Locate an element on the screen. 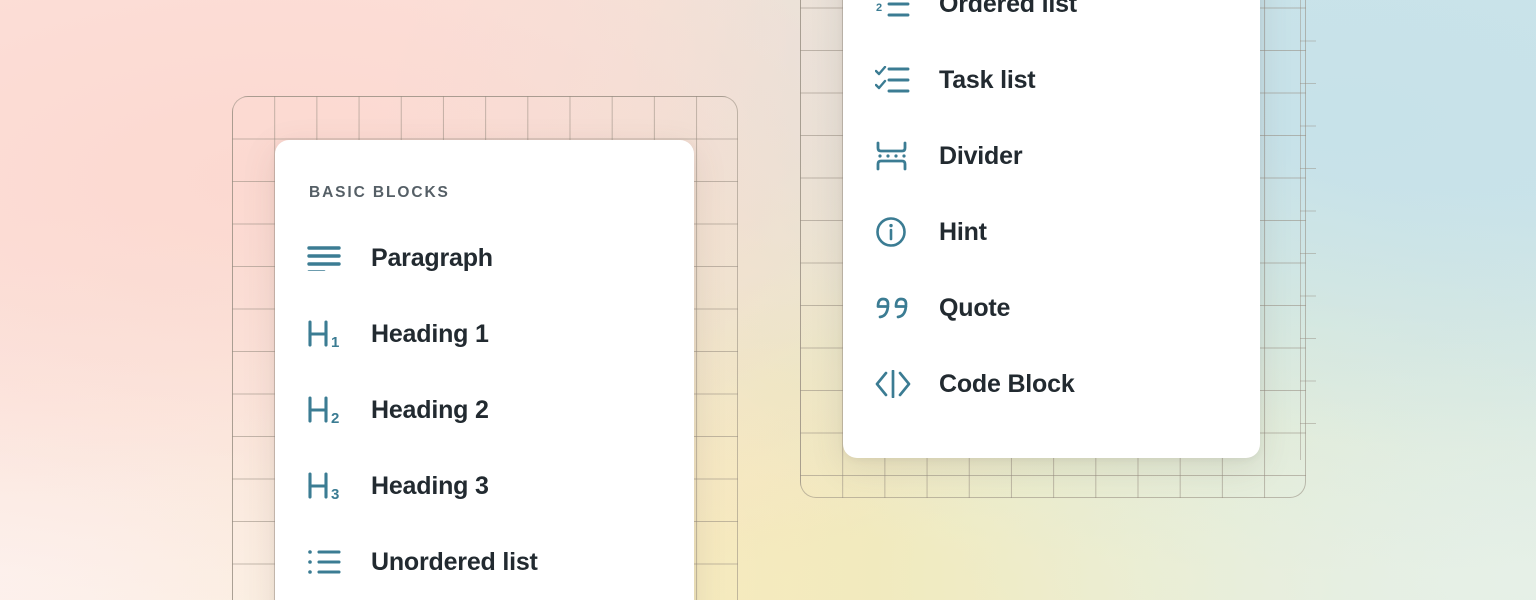  menu-item-unordered-list: Unordered list is located at coordinates (484, 562).